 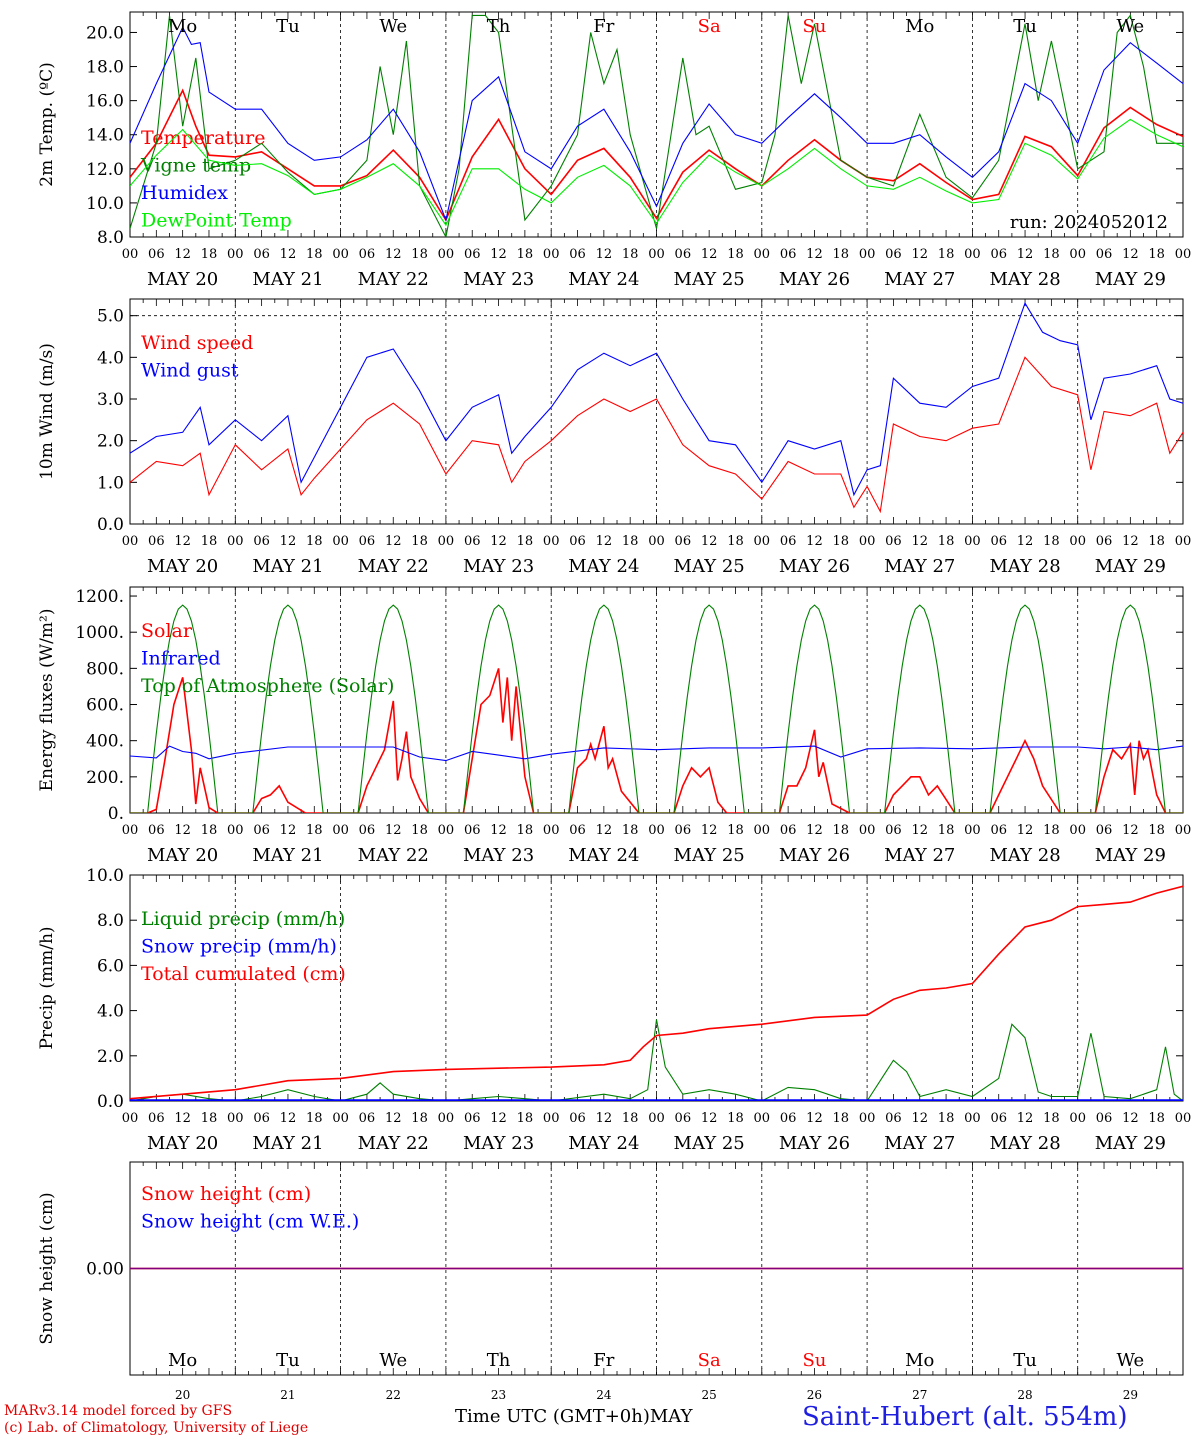 I want to click on legend-entry: Solar, so click(x=167, y=631).